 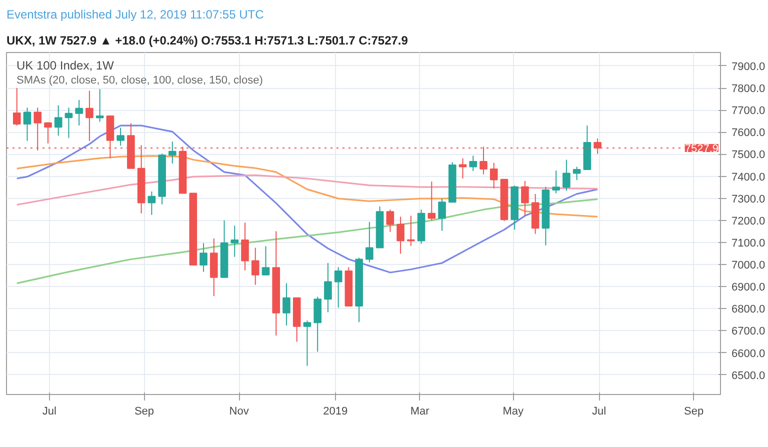 I want to click on y-tick-label: 7900.0, so click(x=749, y=66).